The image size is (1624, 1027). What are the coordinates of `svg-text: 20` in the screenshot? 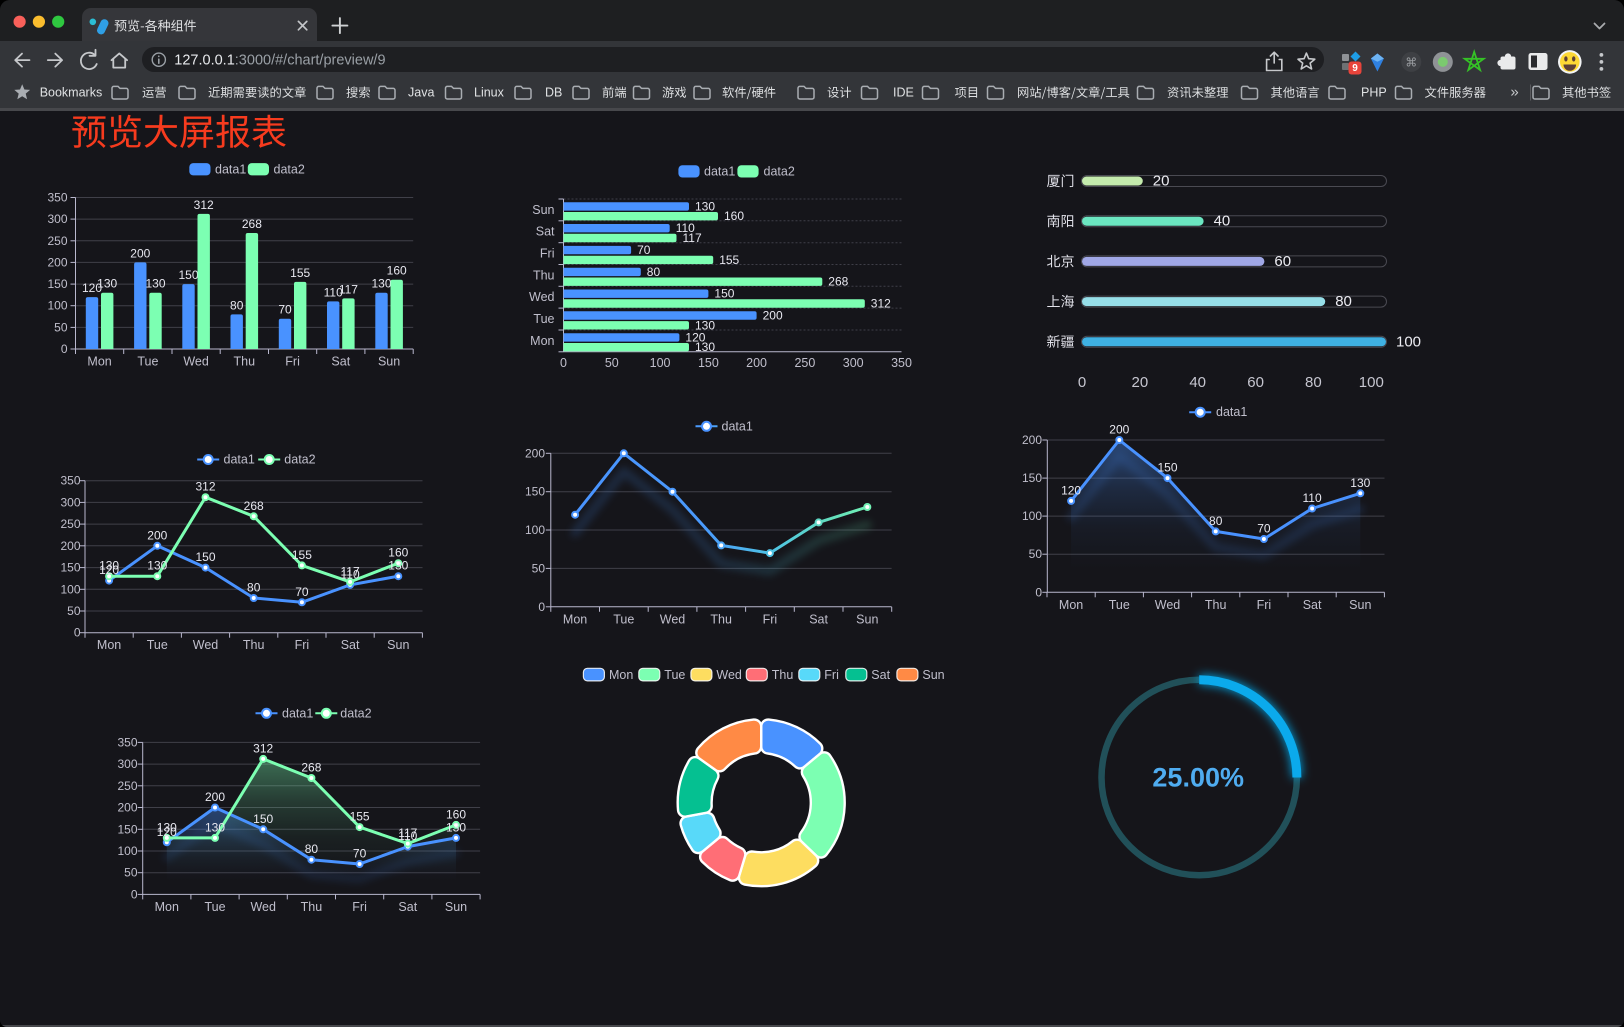 It's located at (1161, 181).